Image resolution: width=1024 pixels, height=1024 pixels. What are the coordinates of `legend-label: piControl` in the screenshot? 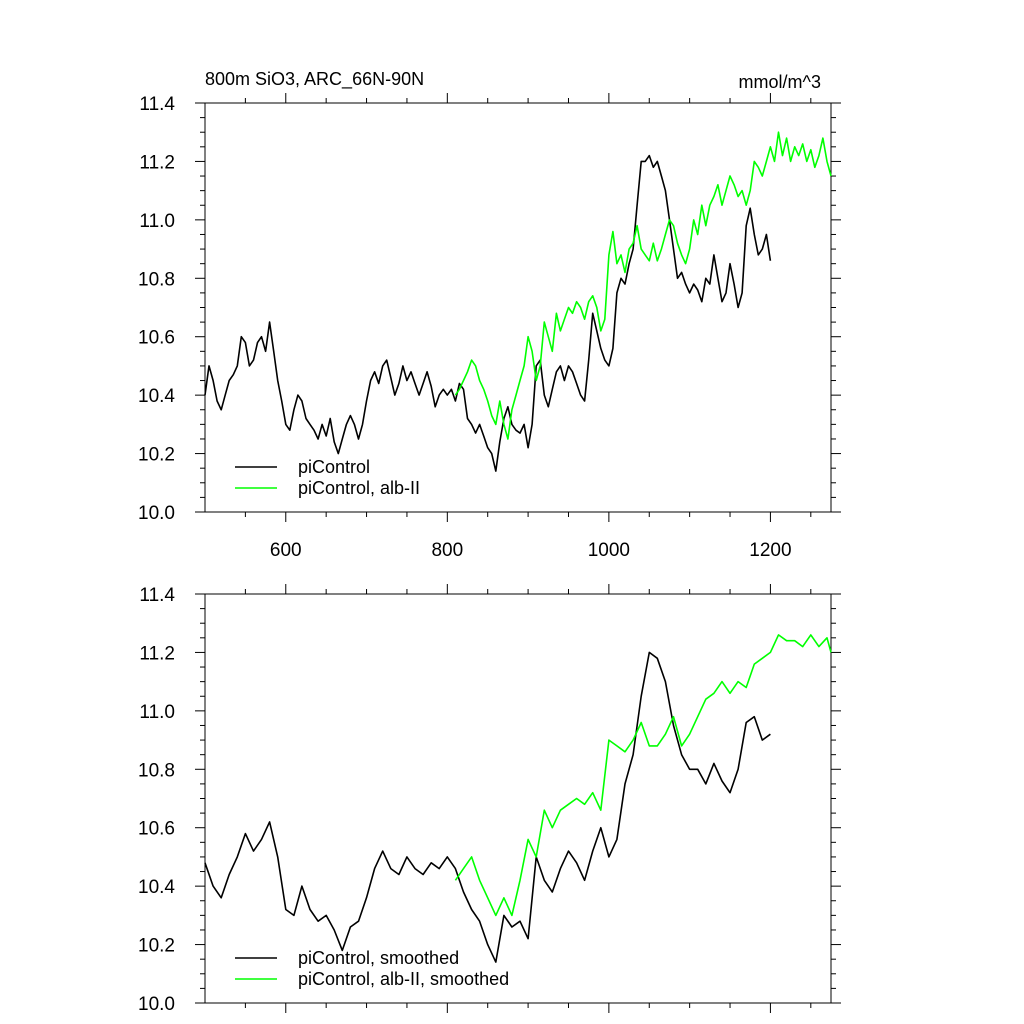 It's located at (334, 467).